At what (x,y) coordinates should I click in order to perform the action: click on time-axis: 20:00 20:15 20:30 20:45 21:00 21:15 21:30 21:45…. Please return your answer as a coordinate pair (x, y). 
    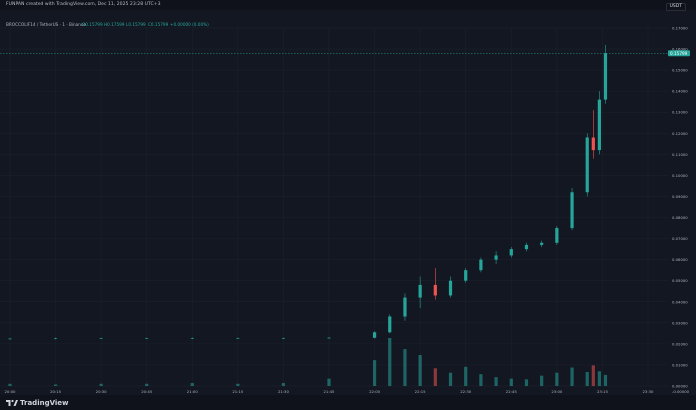
    Looking at the image, I should click on (330, 391).